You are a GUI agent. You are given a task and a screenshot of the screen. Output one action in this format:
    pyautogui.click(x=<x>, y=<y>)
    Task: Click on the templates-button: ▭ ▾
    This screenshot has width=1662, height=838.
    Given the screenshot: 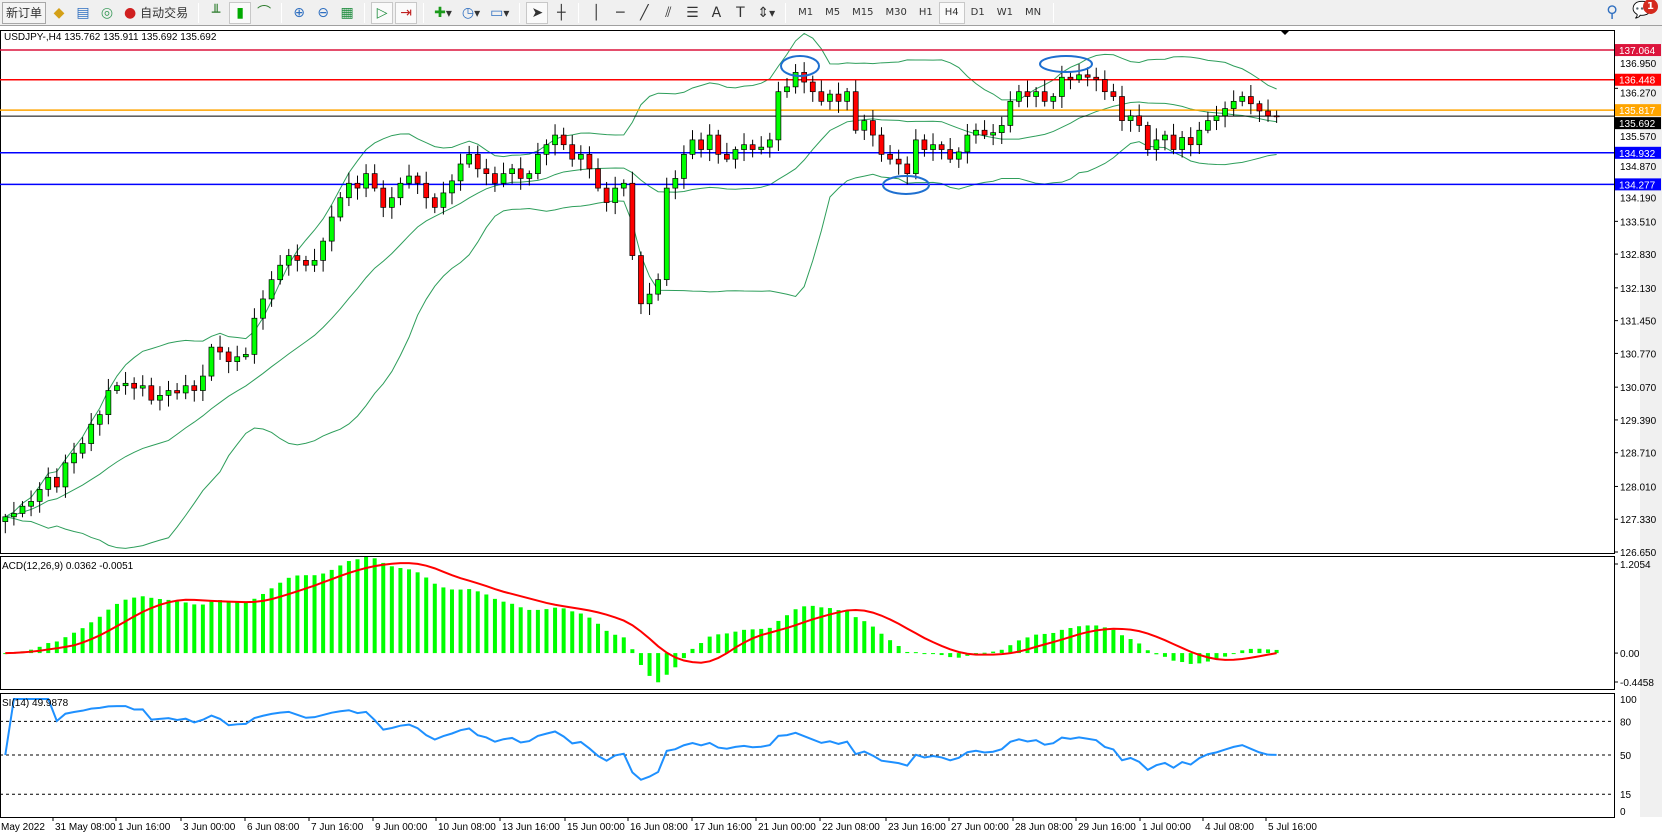 What is the action you would take?
    pyautogui.click(x=500, y=12)
    